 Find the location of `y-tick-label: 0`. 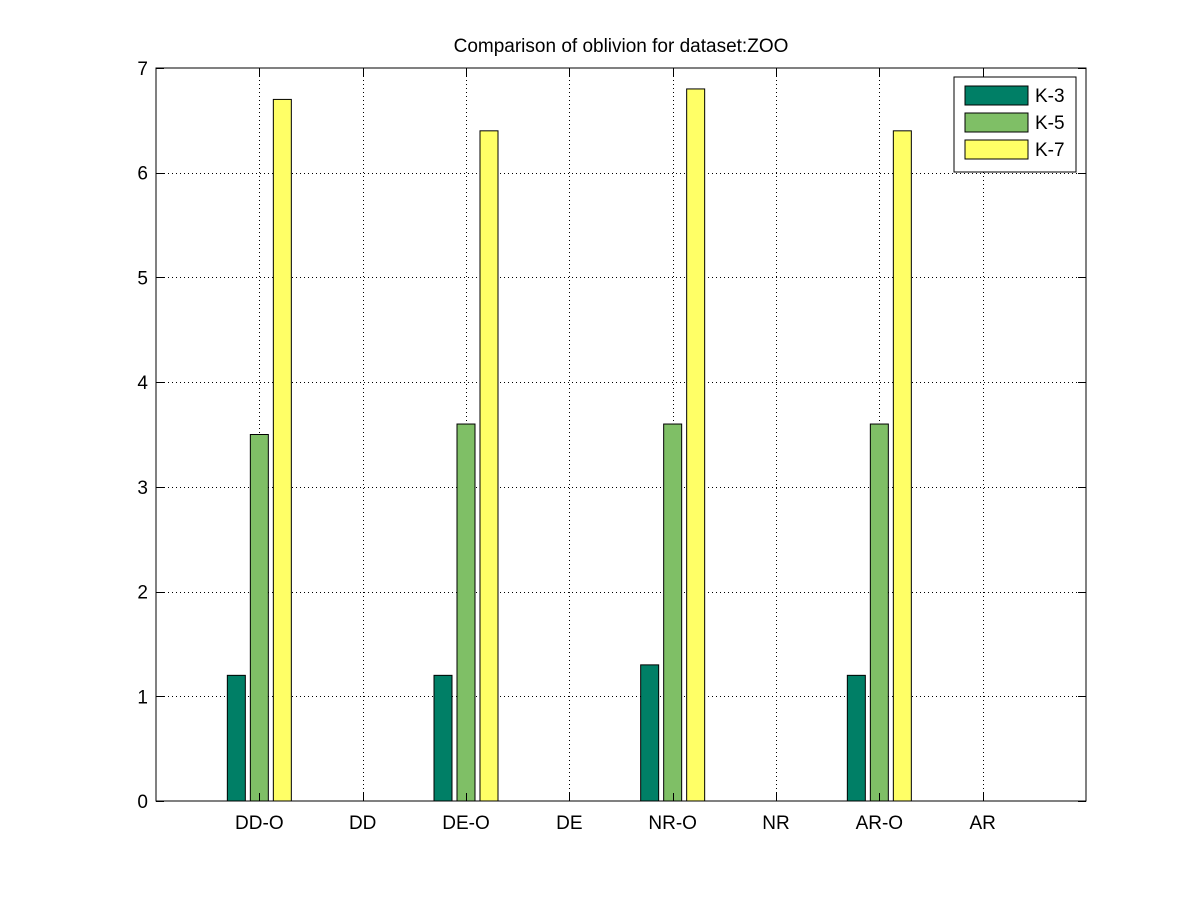

y-tick-label: 0 is located at coordinates (142, 802).